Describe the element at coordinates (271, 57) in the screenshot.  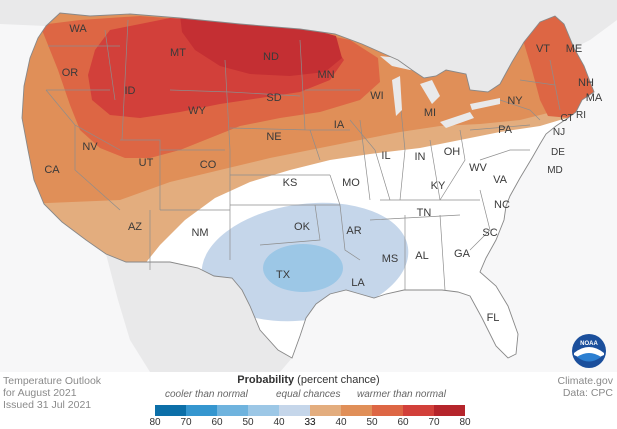
I see `state-label-nd: ND` at that location.